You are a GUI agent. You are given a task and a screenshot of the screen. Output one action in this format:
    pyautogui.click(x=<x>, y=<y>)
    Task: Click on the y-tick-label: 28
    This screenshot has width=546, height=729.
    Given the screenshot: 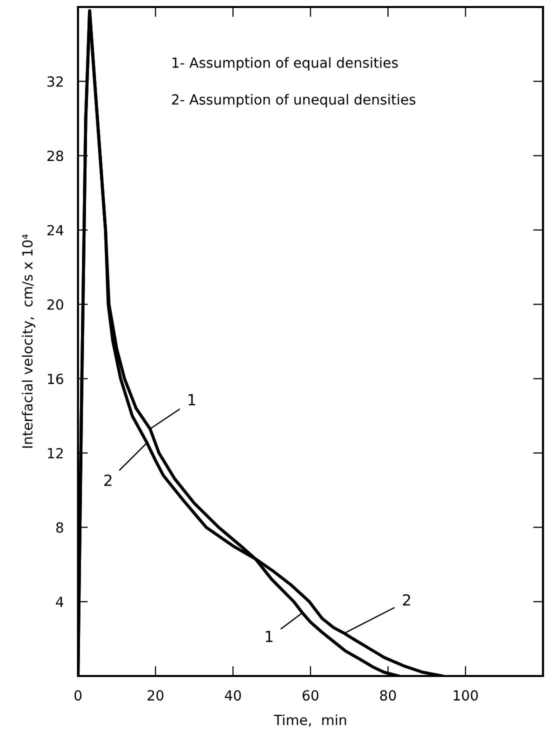 What is the action you would take?
    pyautogui.click(x=55, y=156)
    